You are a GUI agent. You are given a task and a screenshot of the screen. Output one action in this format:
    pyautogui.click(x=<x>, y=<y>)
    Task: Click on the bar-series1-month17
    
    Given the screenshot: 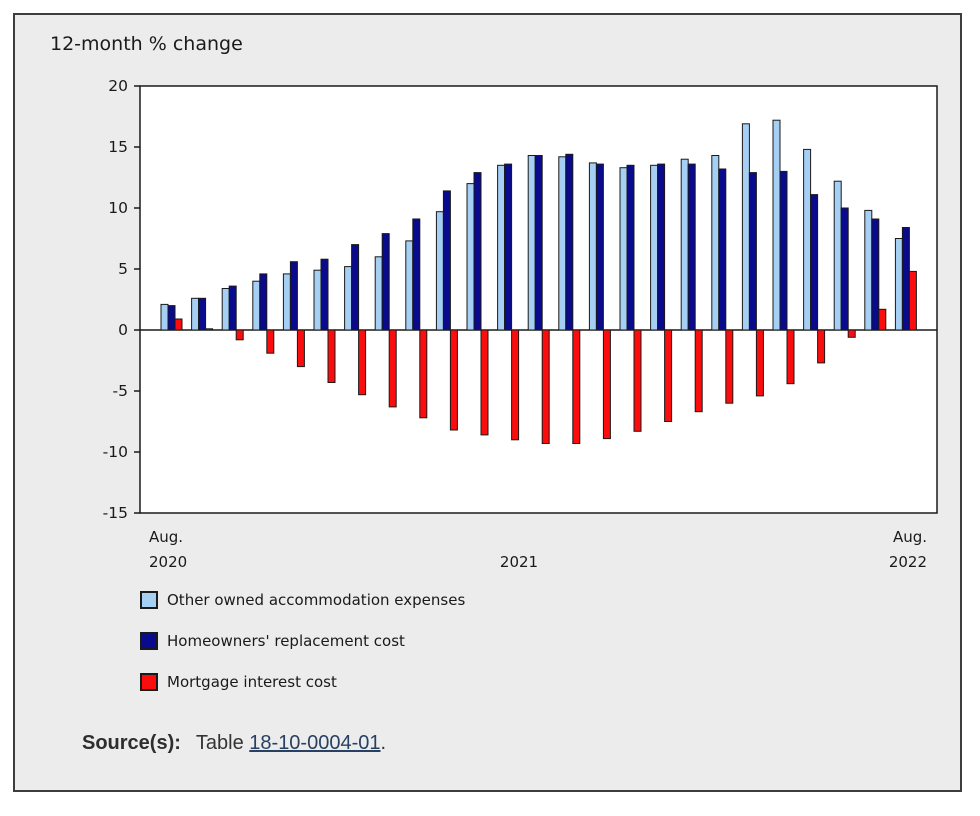 What is the action you would take?
    pyautogui.click(x=691, y=247)
    